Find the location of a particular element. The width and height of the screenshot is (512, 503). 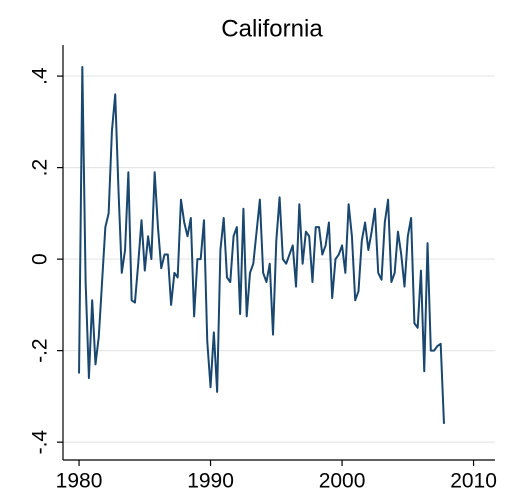

x-tick-label: 2000 is located at coordinates (342, 481).